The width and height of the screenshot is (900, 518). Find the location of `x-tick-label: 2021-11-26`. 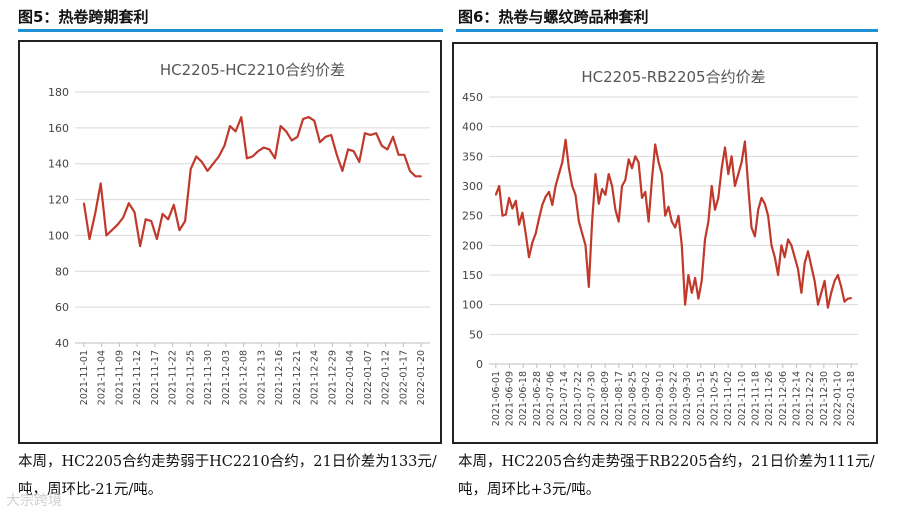

x-tick-label: 2021-11-26 is located at coordinates (769, 398).